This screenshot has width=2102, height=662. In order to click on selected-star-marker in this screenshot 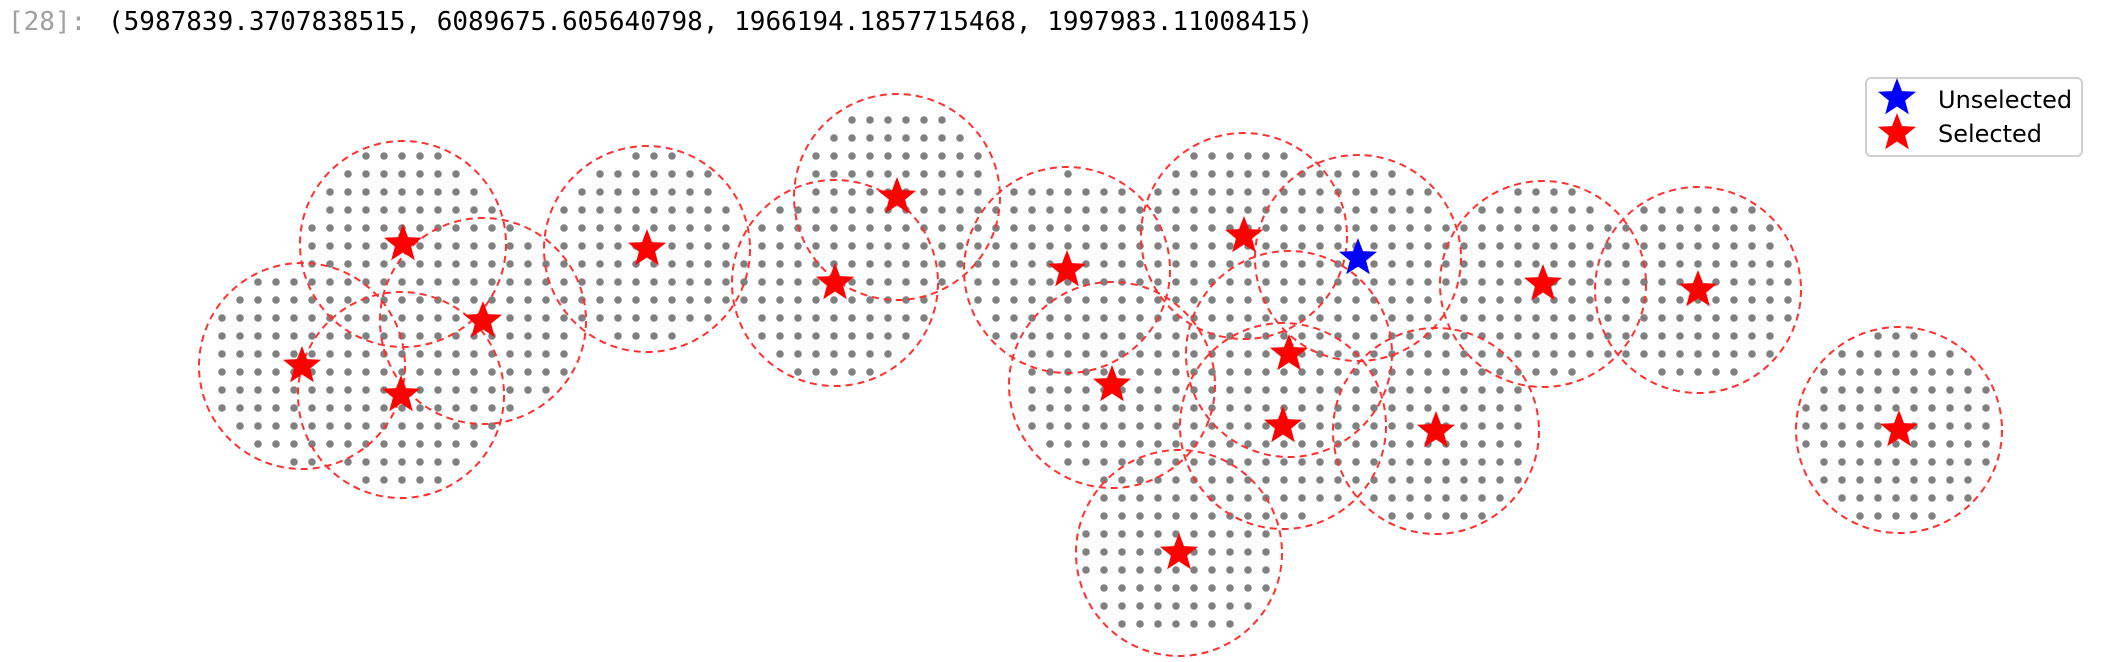, I will do `click(1698, 288)`.